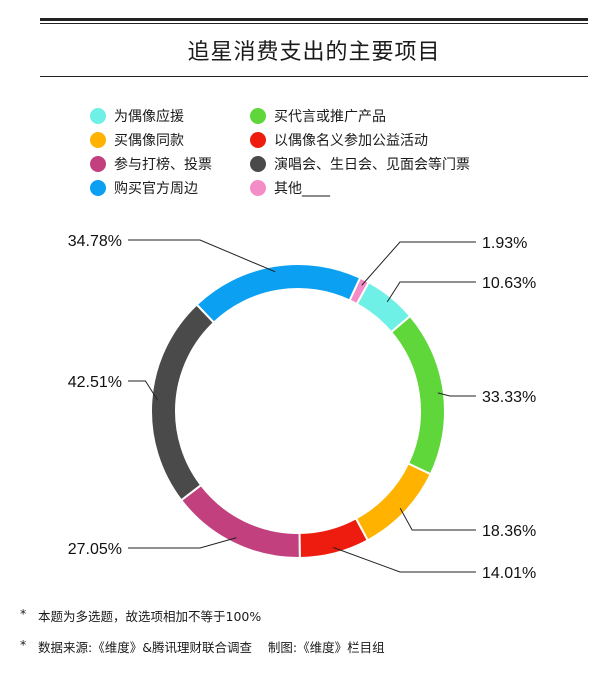 The height and width of the screenshot is (678, 600). I want to click on legend-item: 以偶像名义参加公益活动, so click(339, 140).